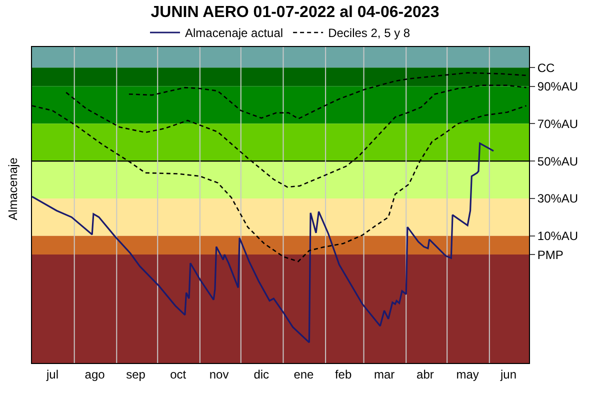 Image resolution: width=590 pixels, height=393 pixels. What do you see at coordinates (557, 161) in the screenshot?
I see `y-tick-label: 50%AU` at bounding box center [557, 161].